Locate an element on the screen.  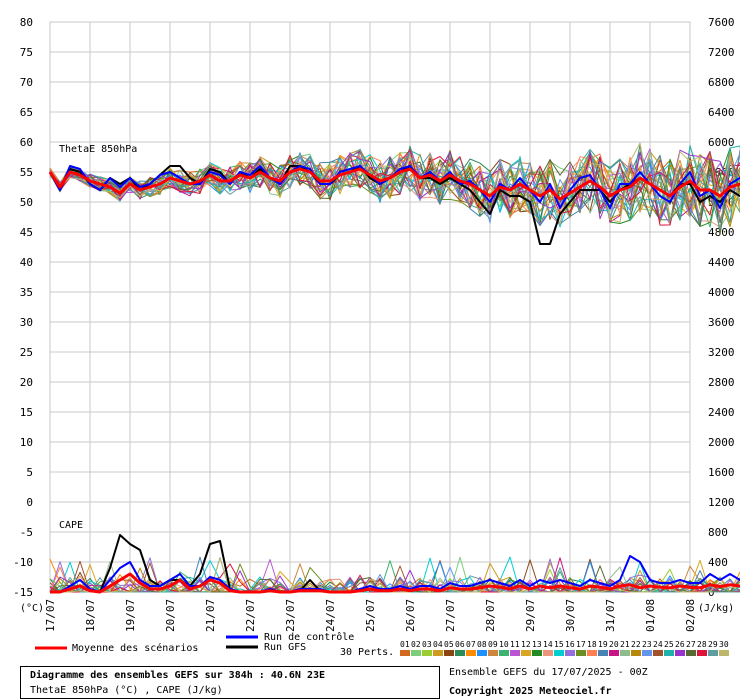
left-tick-label: -5 is located at coordinates (26, 532).